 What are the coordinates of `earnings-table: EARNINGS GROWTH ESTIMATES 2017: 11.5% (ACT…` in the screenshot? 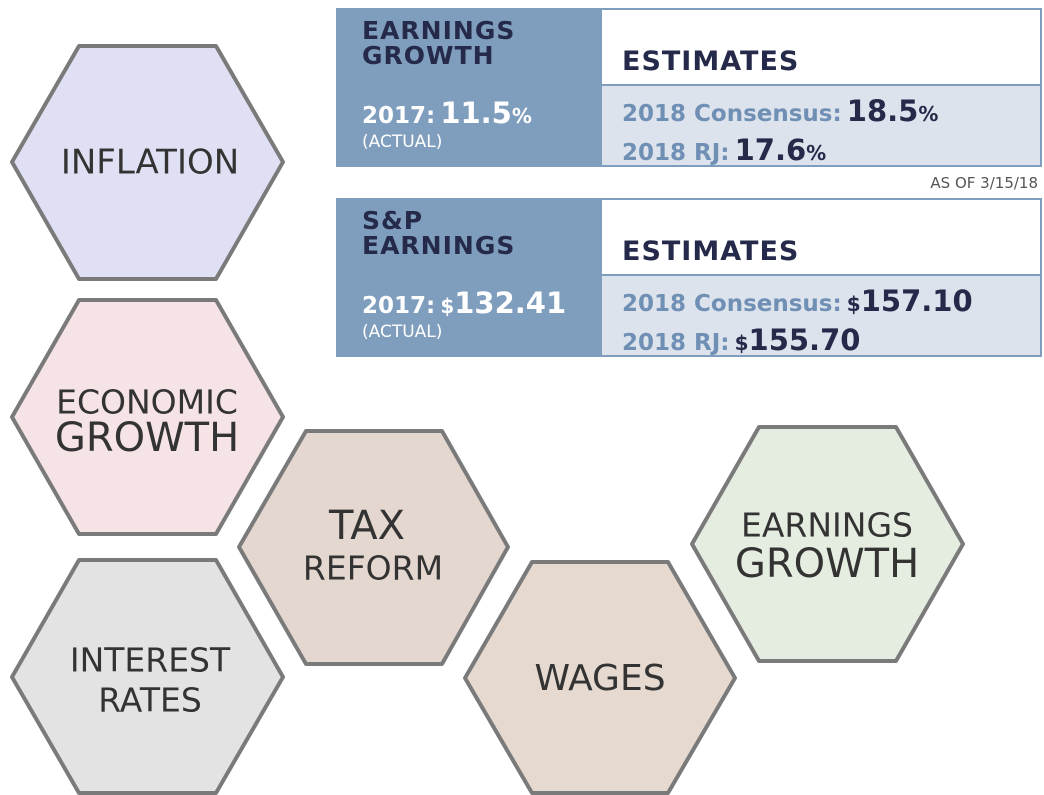 It's located at (689, 87).